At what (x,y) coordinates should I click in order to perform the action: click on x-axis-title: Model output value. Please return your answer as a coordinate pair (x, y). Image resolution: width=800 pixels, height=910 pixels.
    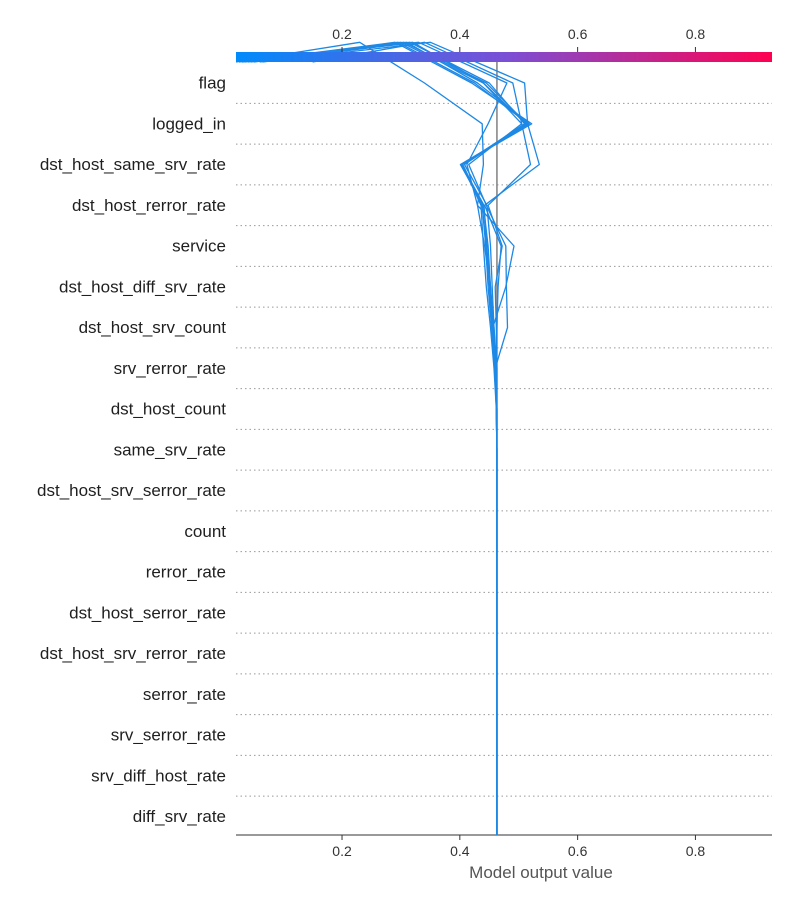
    Looking at the image, I should click on (541, 872).